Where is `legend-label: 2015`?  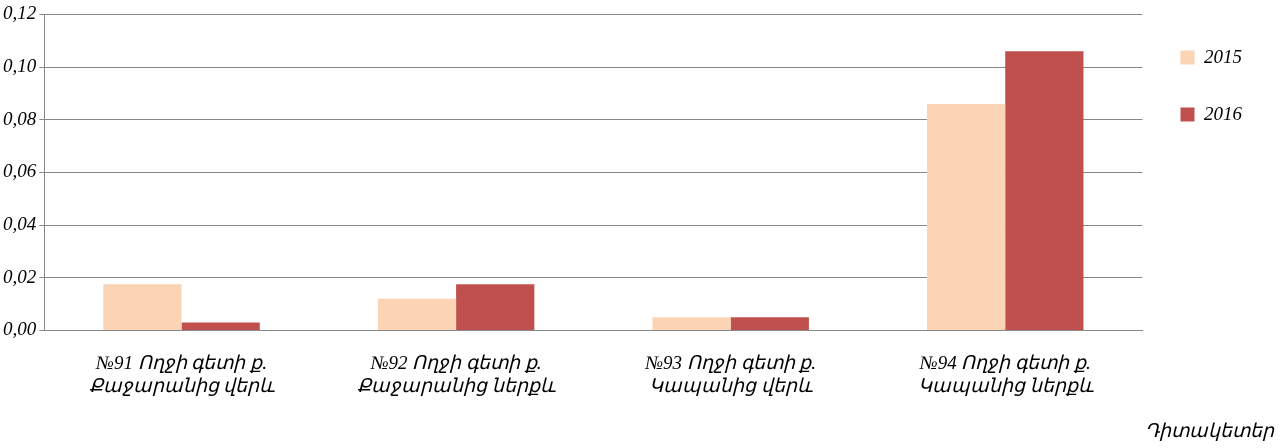
legend-label: 2015 is located at coordinates (1223, 56).